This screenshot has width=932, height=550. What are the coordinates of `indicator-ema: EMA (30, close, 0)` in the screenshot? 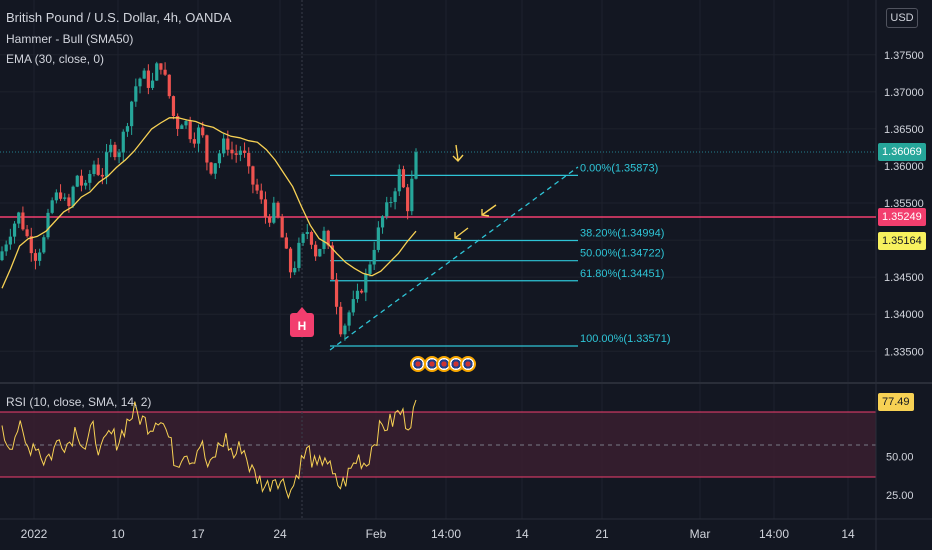 It's located at (55, 59).